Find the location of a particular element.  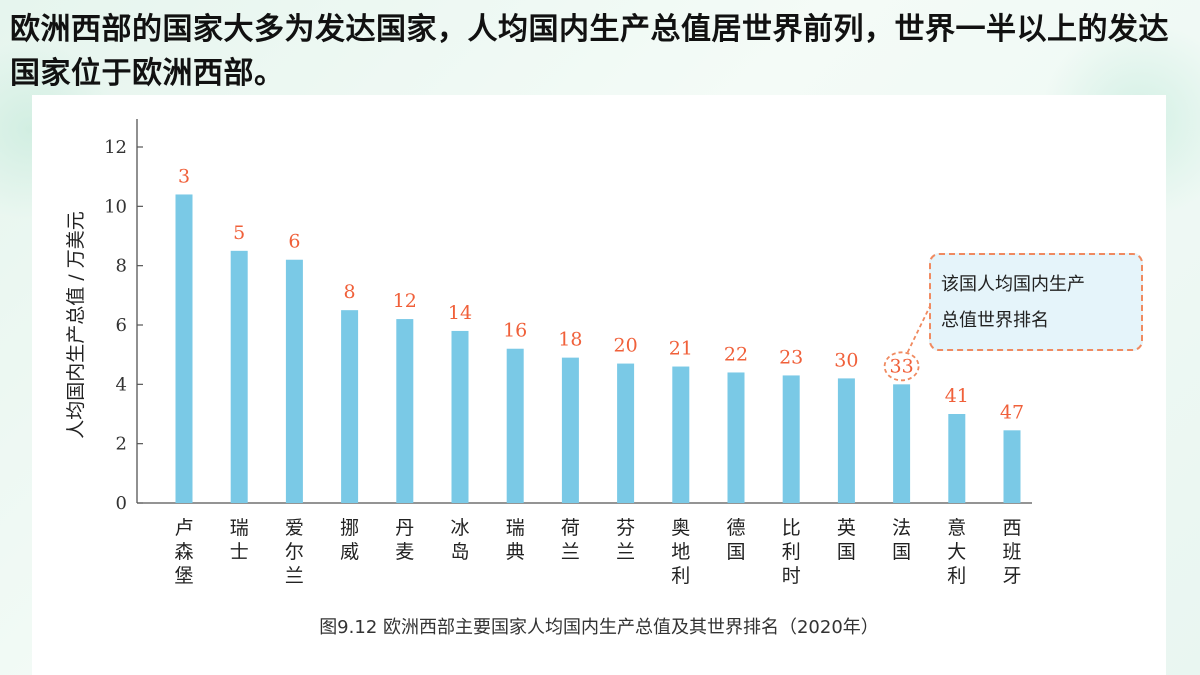

bar-挪威 is located at coordinates (350, 406).